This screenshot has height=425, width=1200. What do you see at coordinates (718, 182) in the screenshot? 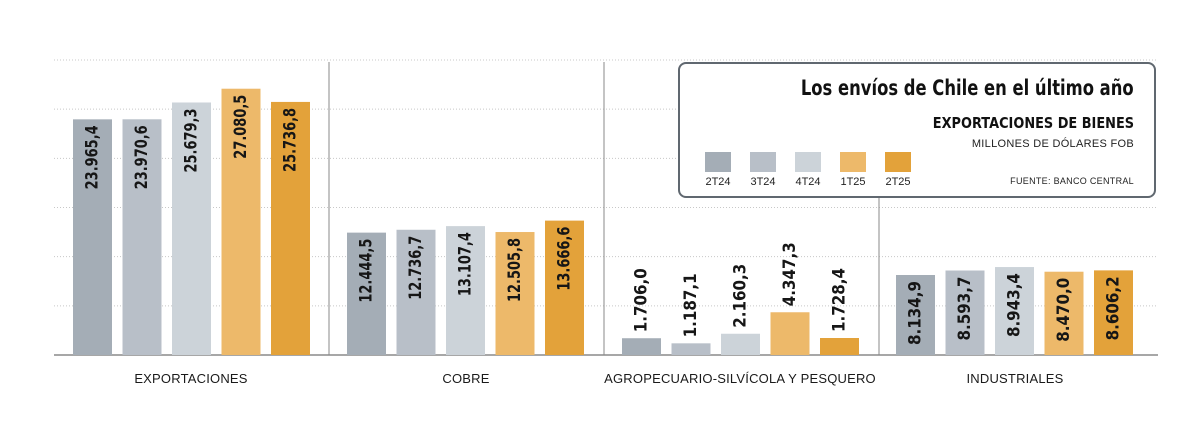
I see `legend-label: 2T24` at bounding box center [718, 182].